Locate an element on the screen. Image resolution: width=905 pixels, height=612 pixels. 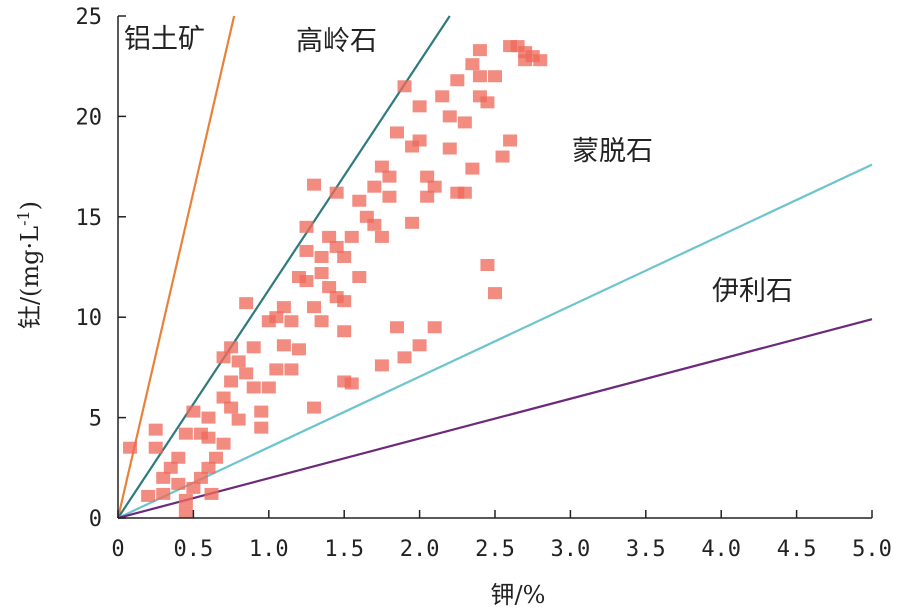
y-tick-label: 15 is located at coordinates (89, 218).